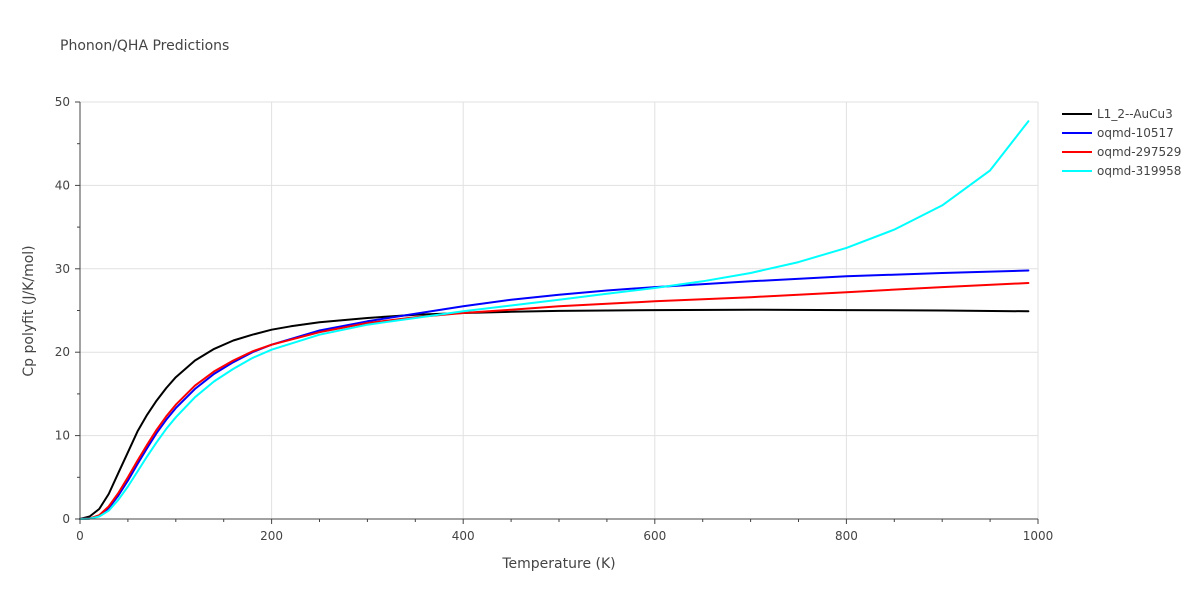 This screenshot has width=1200, height=600. I want to click on y-axis-title: Cp polyfit (J/K/mol), so click(29, 310).